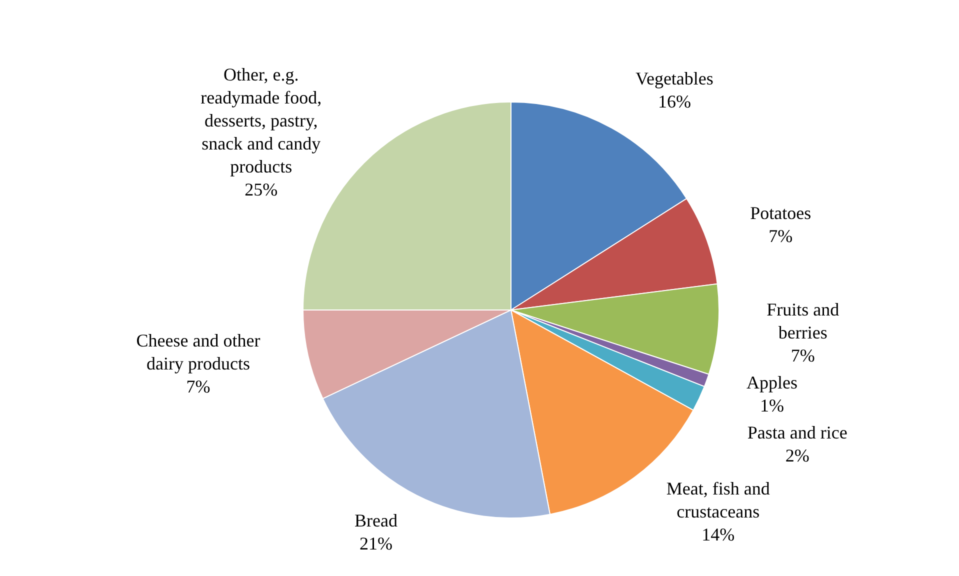 The image size is (959, 576). What do you see at coordinates (797, 432) in the screenshot?
I see `slice-label: Pasta and rice` at bounding box center [797, 432].